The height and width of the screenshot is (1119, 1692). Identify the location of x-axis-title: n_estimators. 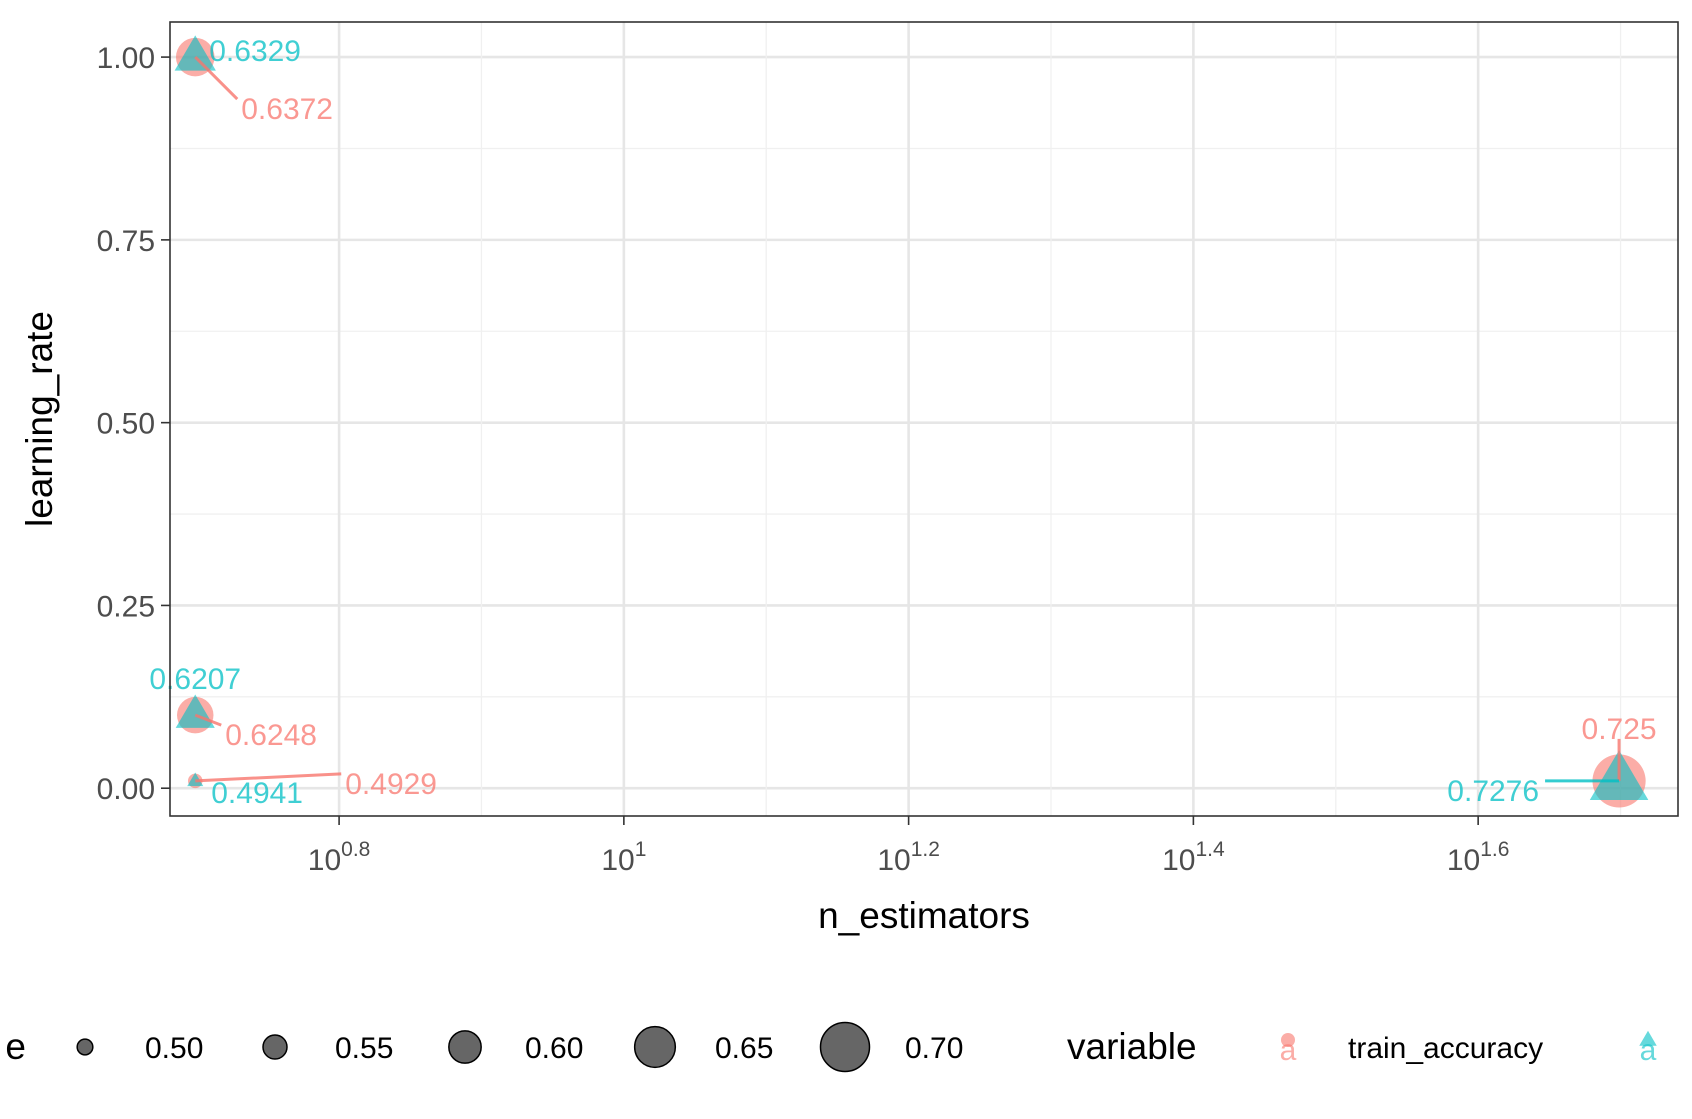
(924, 915).